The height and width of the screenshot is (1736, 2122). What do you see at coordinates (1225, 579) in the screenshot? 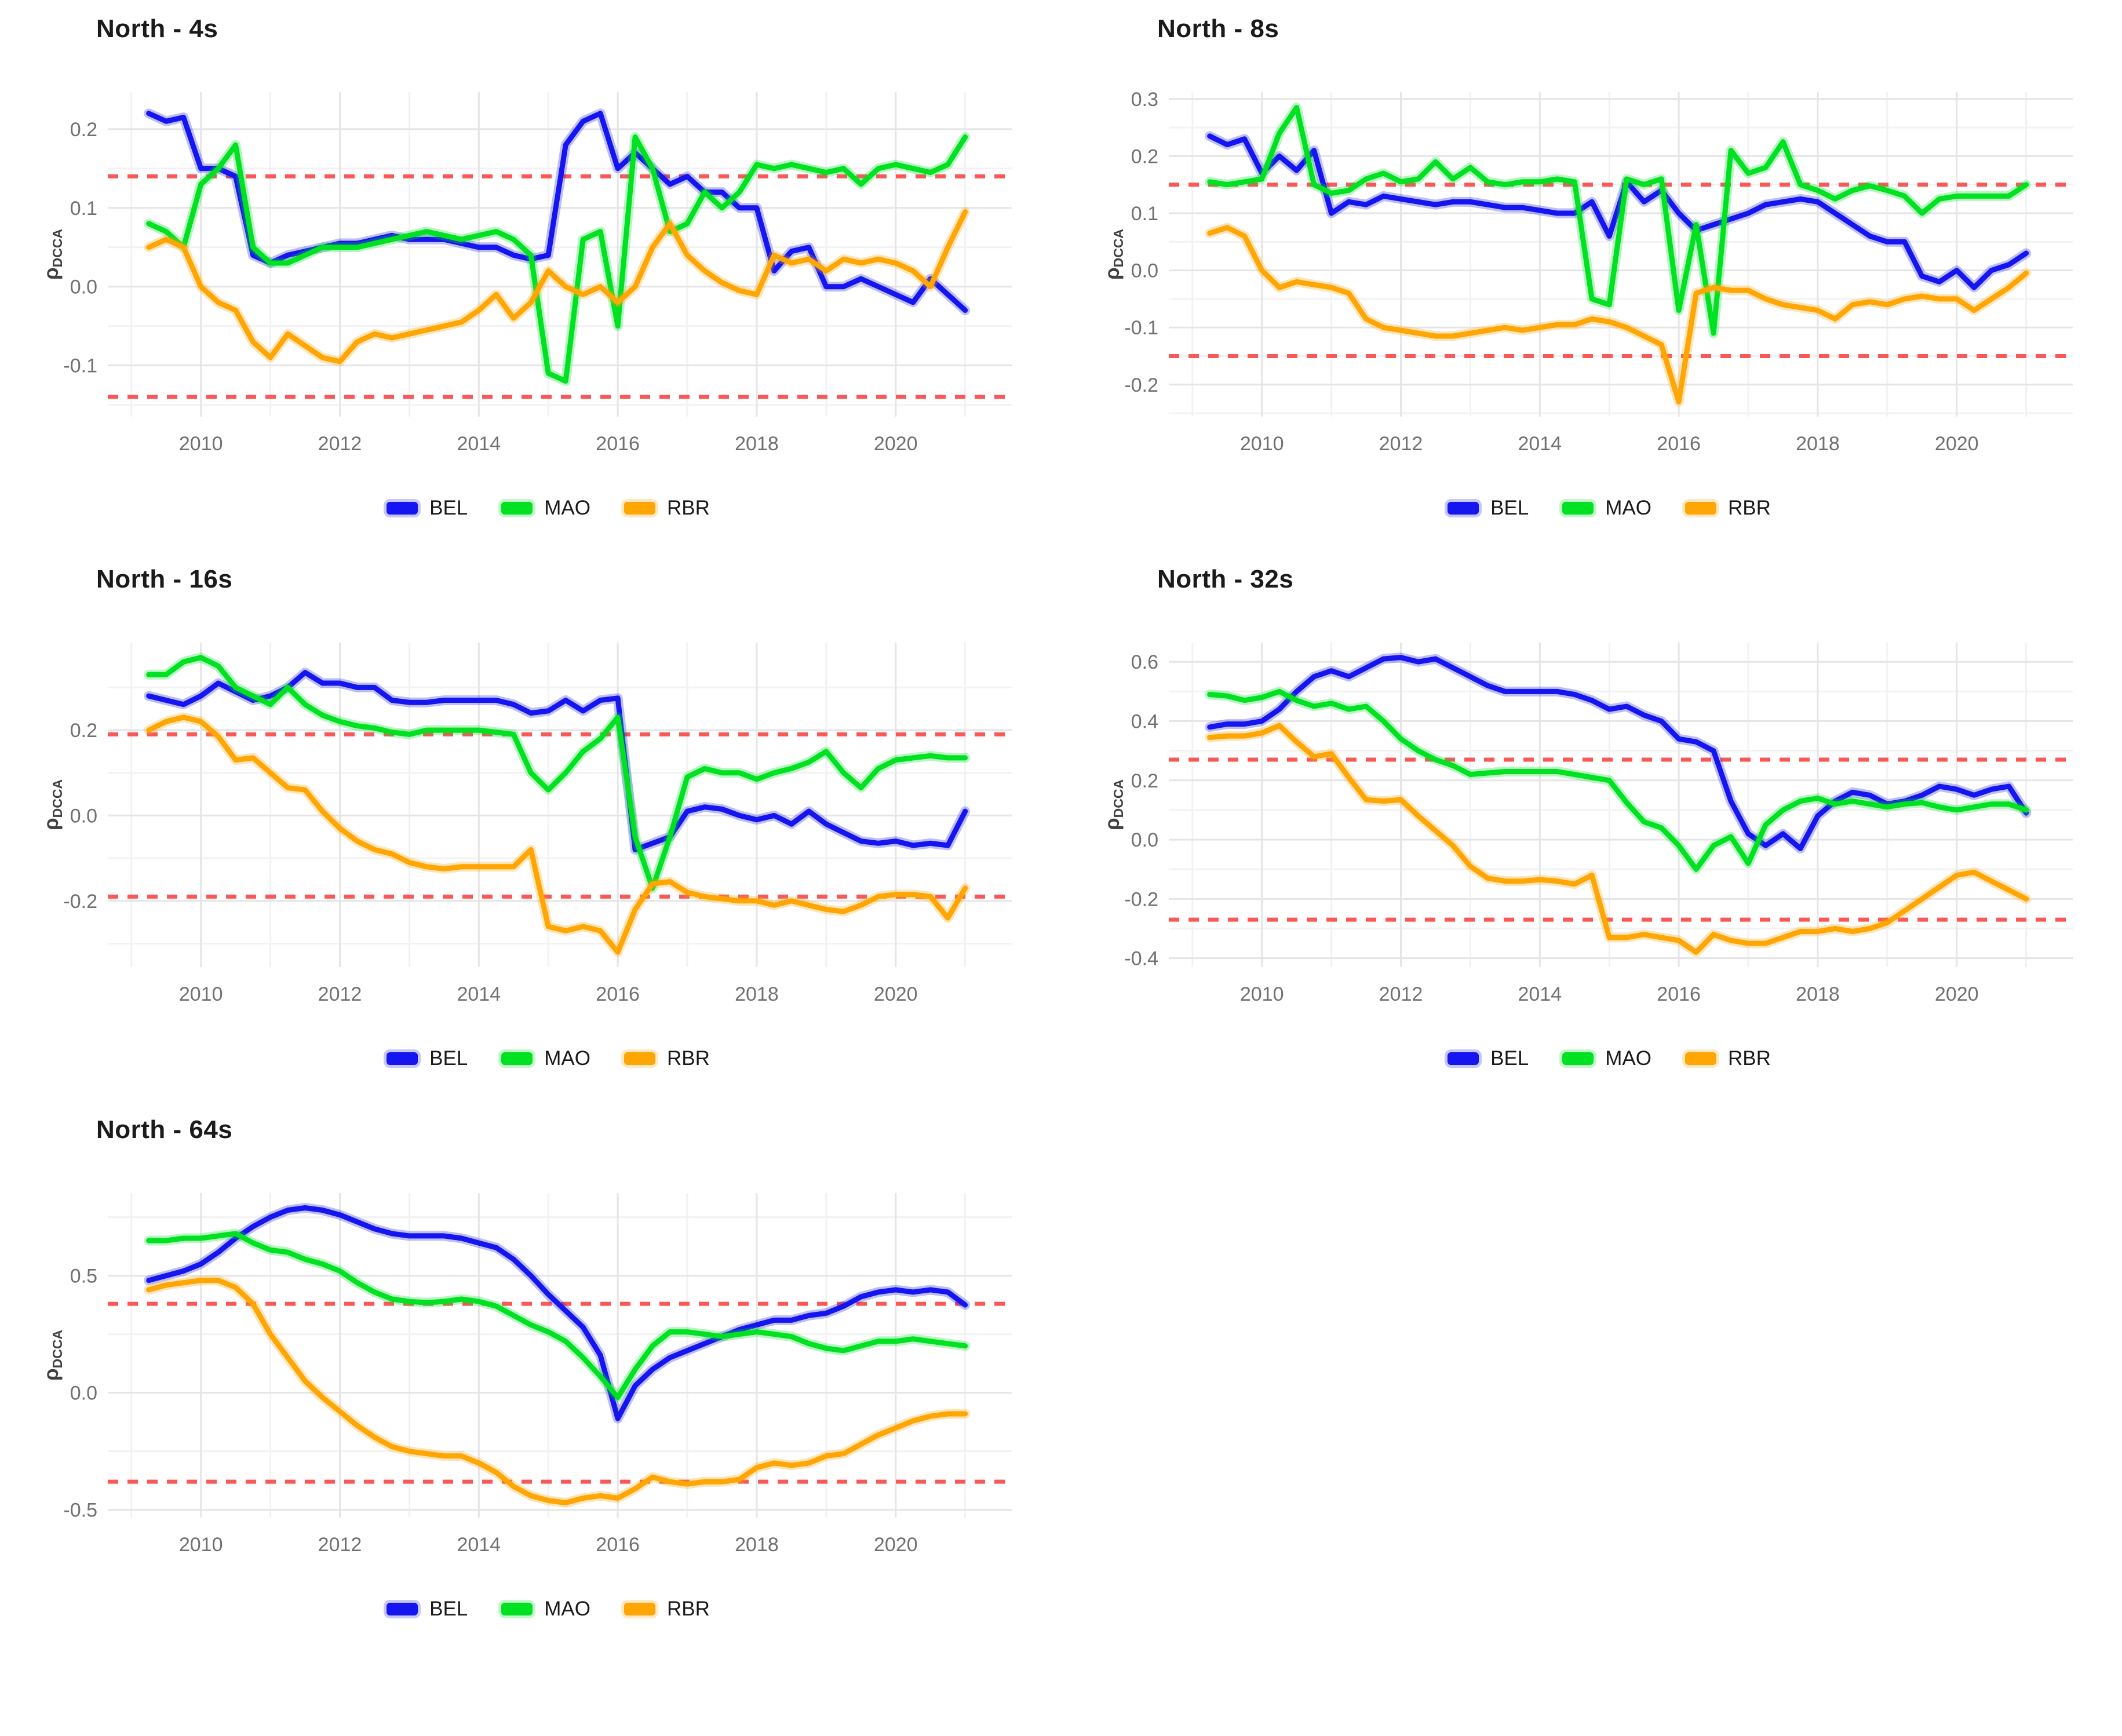
I see `panel-title: North - 32s` at bounding box center [1225, 579].